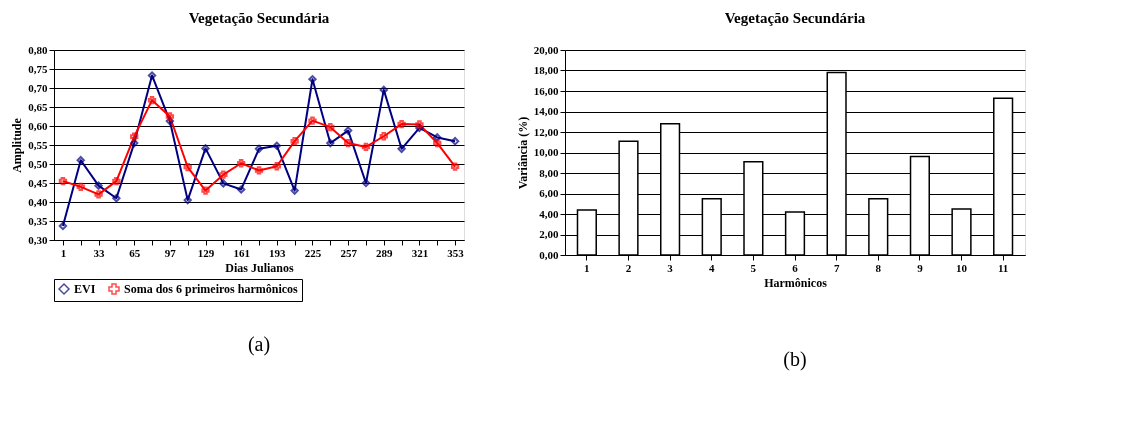  What do you see at coordinates (670, 267) in the screenshot?
I see `x-tick-label: 3` at bounding box center [670, 267].